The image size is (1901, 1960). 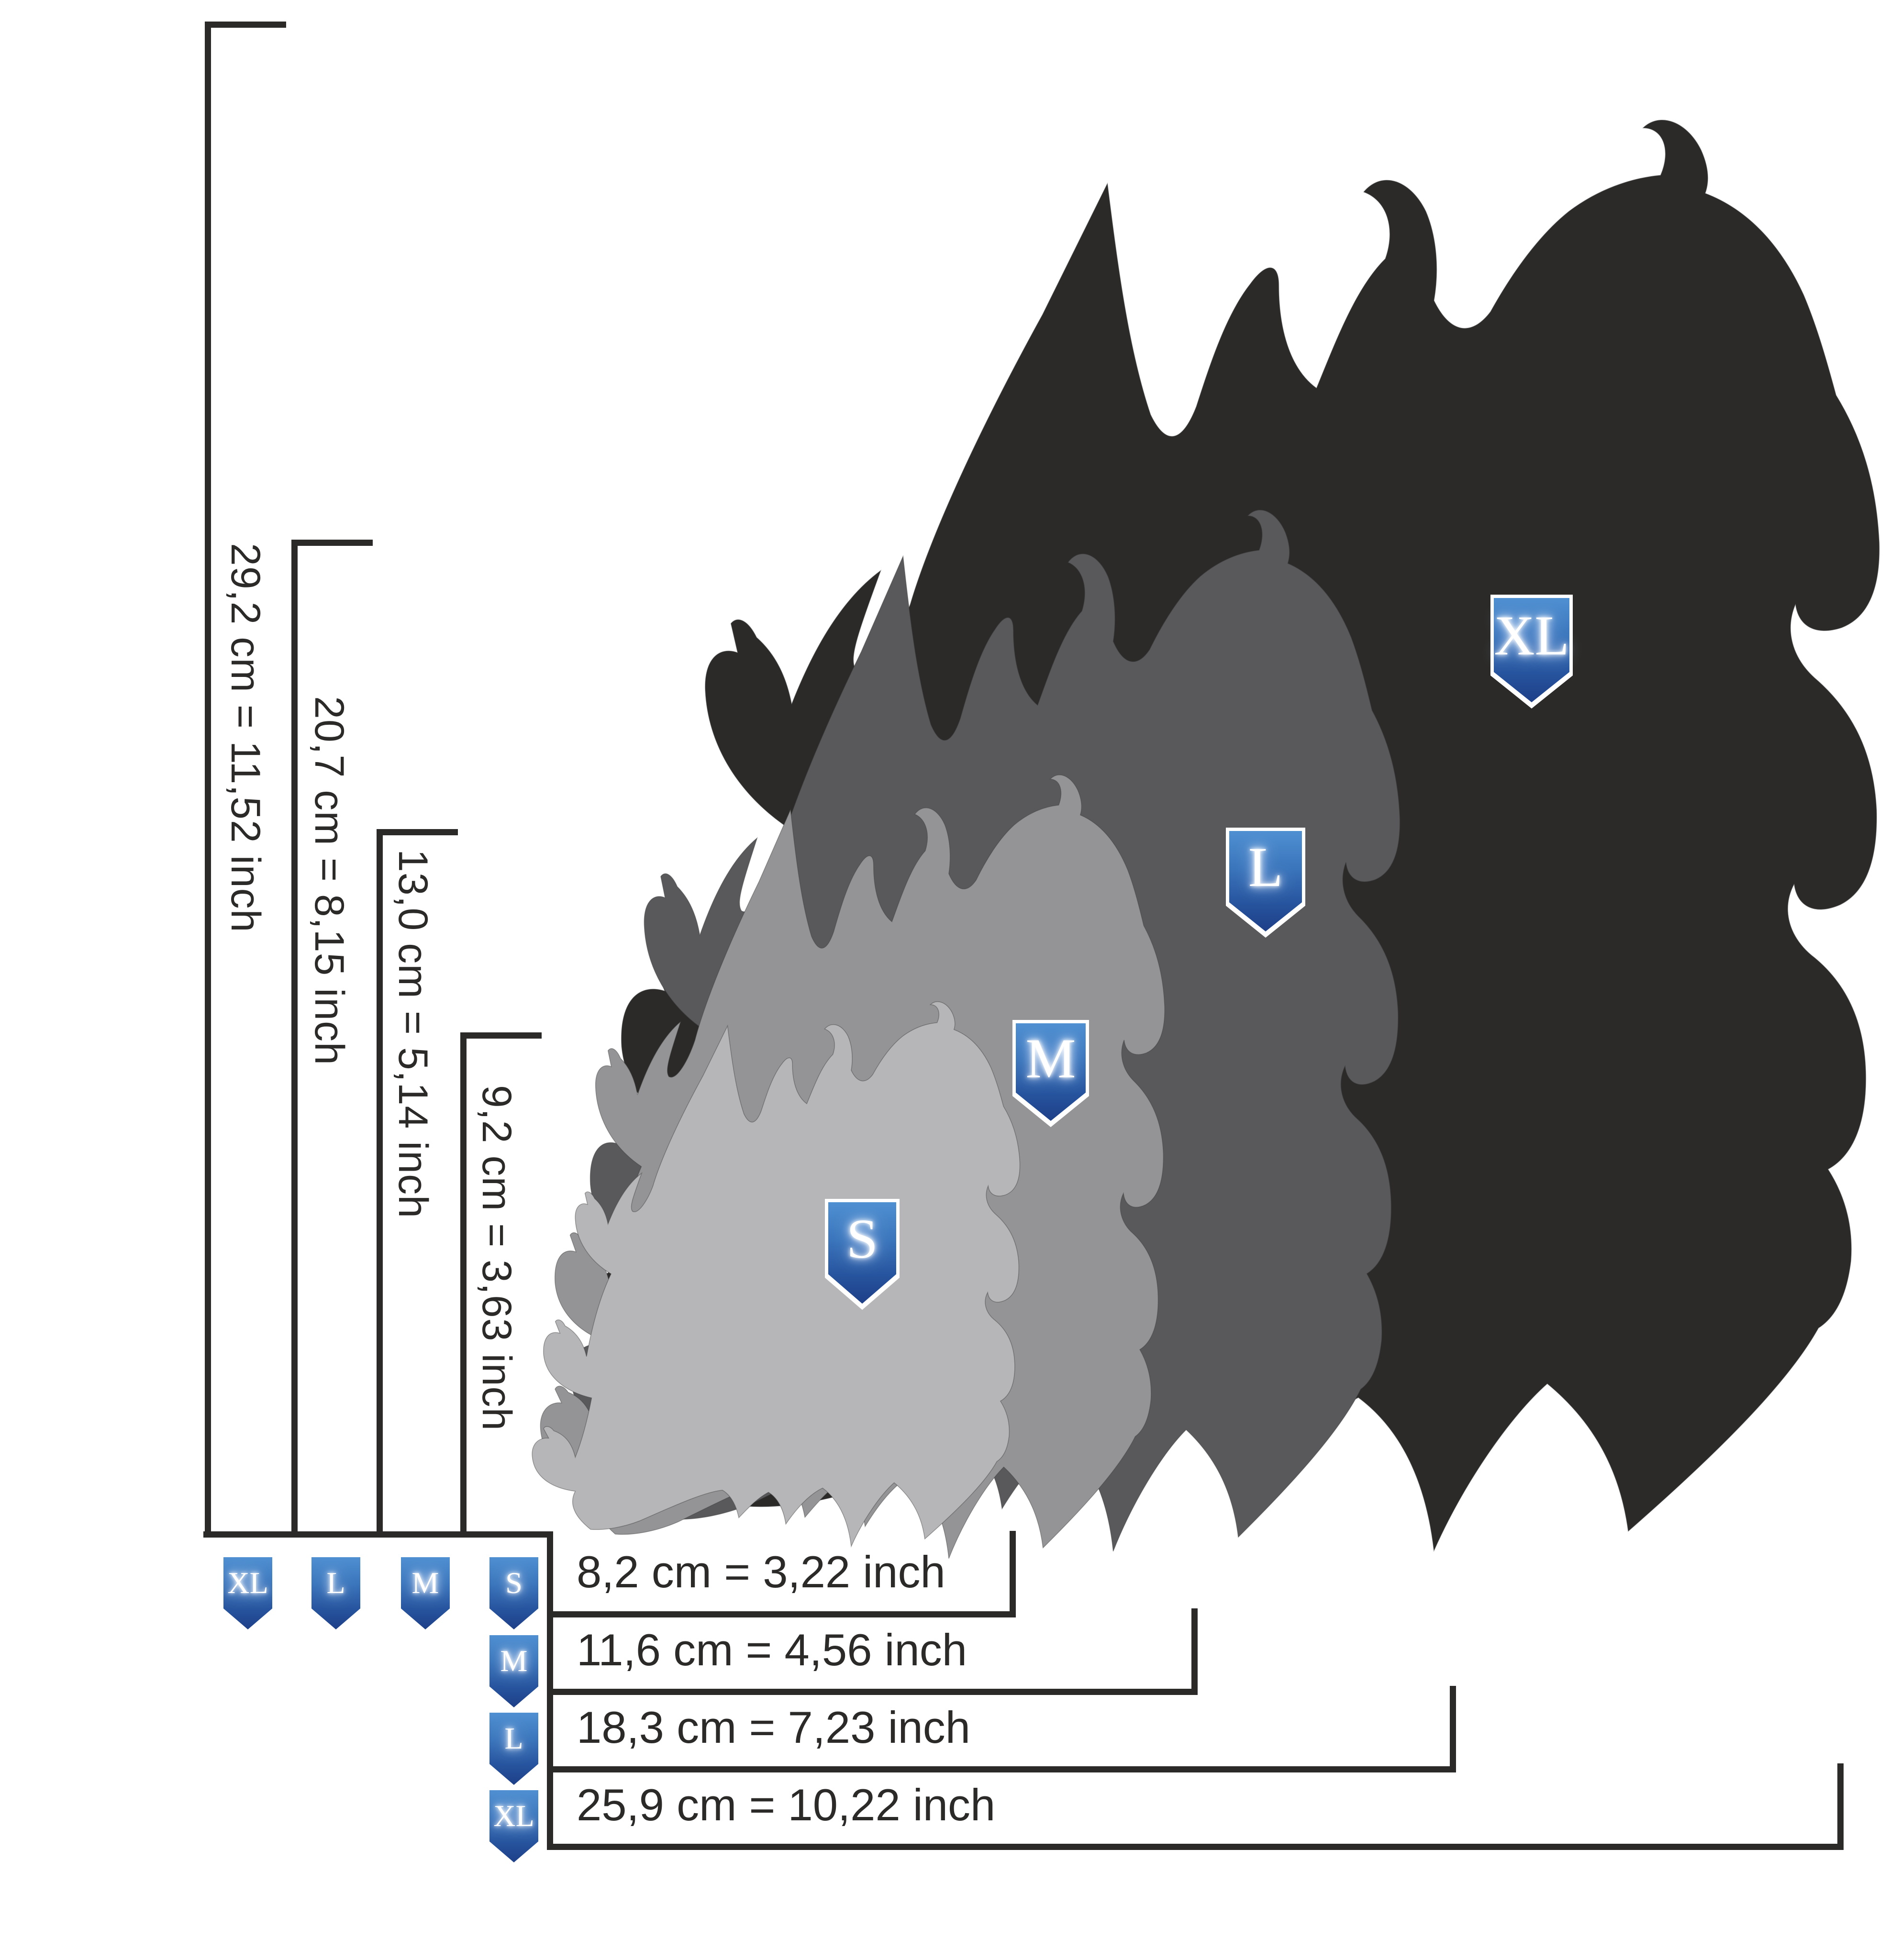 What do you see at coordinates (208, 780) in the screenshot?
I see `height-bracket-xl-line` at bounding box center [208, 780].